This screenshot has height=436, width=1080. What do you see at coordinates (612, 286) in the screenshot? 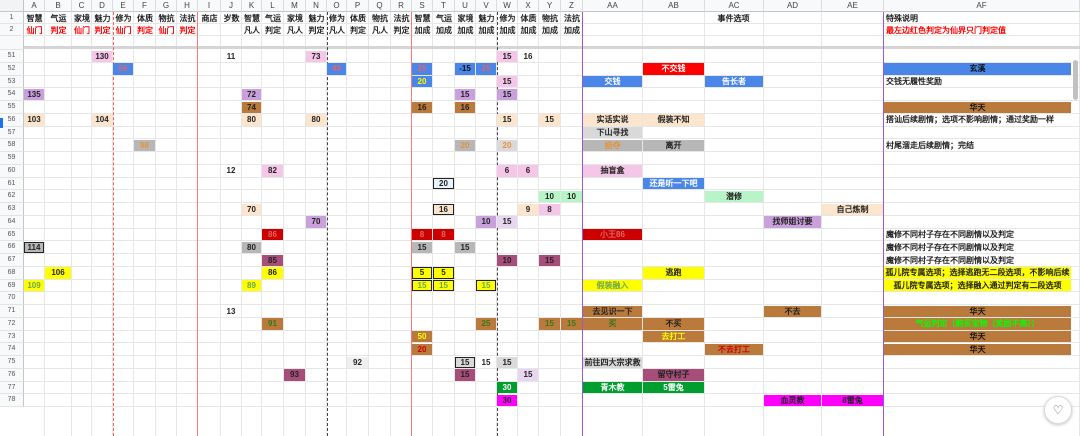
I see `cell-aa69: 假装融入` at bounding box center [612, 286].